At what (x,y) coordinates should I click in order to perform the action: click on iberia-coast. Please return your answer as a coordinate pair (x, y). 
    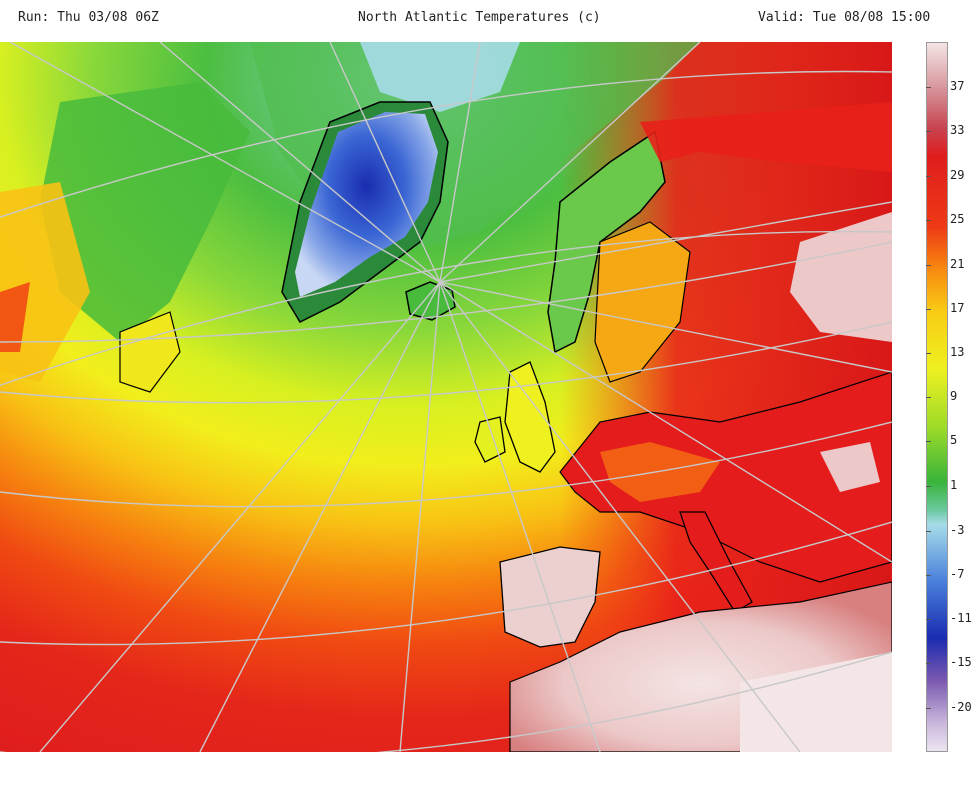
    Looking at the image, I should click on (550, 597).